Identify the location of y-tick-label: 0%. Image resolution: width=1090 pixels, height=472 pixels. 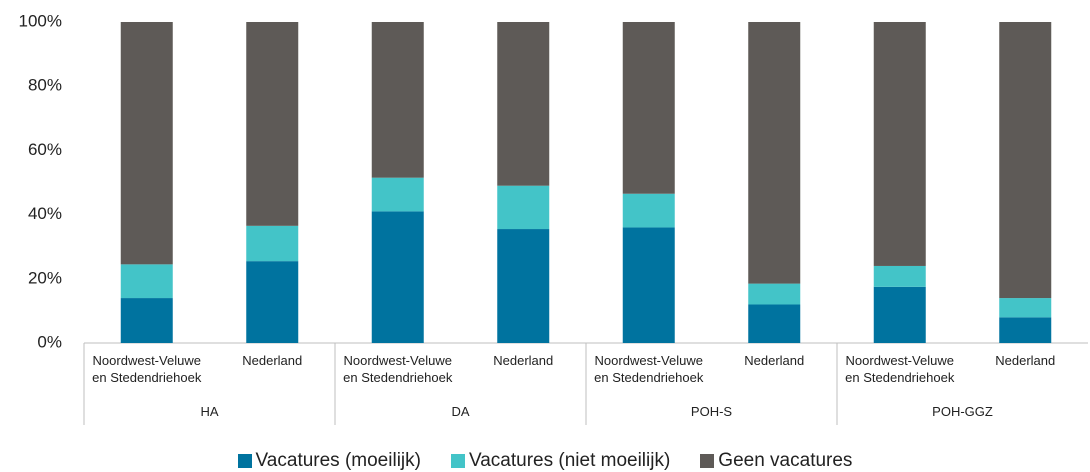
(49, 341).